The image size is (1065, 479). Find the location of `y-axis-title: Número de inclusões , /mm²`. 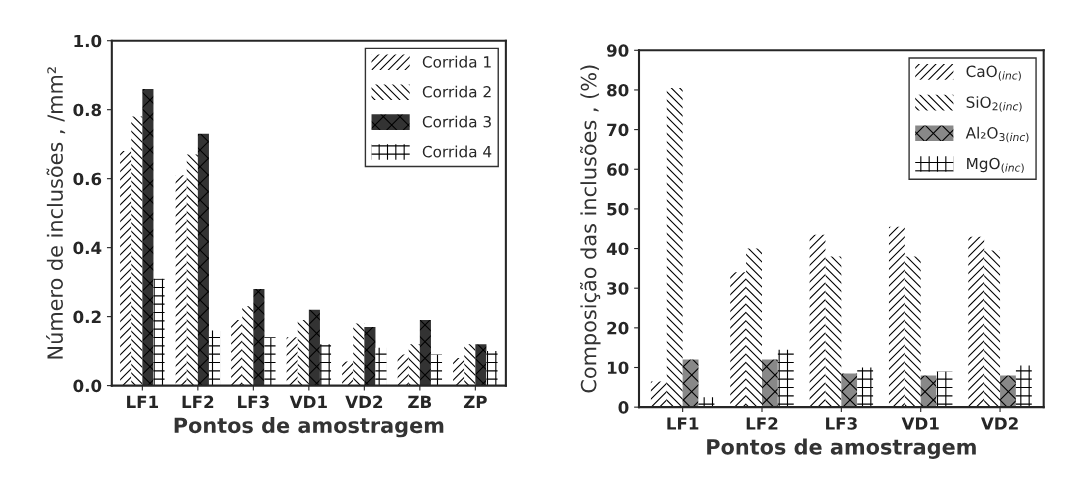

y-axis-title: Número de inclusões , /mm² is located at coordinates (56, 213).